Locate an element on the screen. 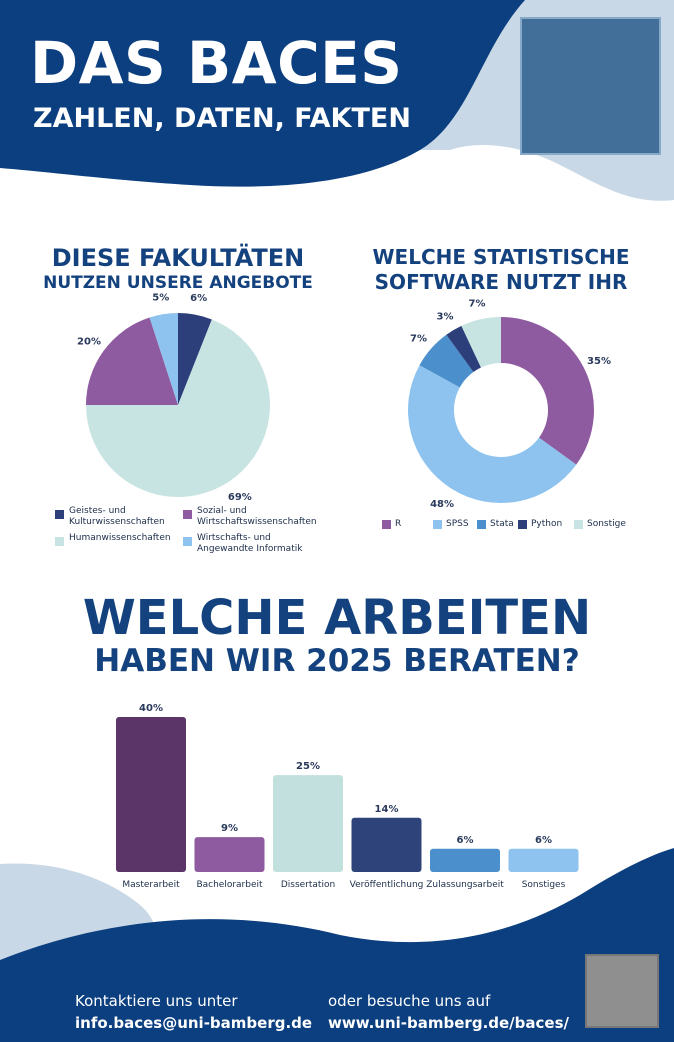 Image resolution: width=674 pixels, height=1042 pixels. legend-label-line: Humanwissenschaften is located at coordinates (120, 538).